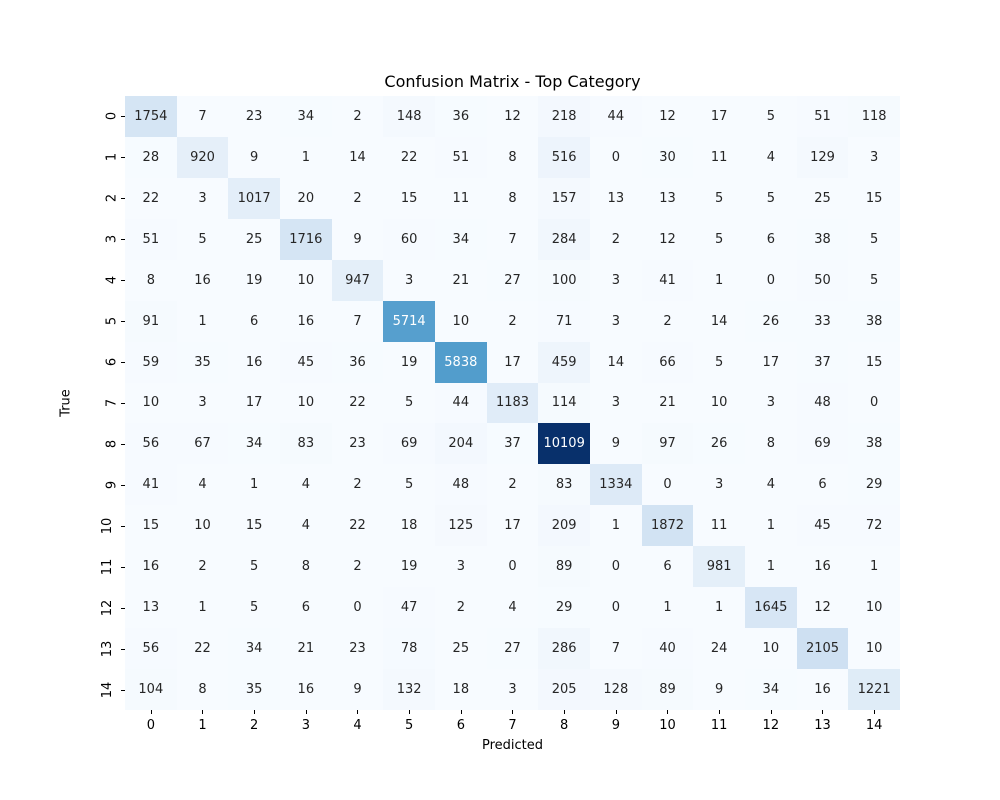 The height and width of the screenshot is (800, 1000). Describe the element at coordinates (616, 725) in the screenshot. I see `x-tick-label: 9` at that location.